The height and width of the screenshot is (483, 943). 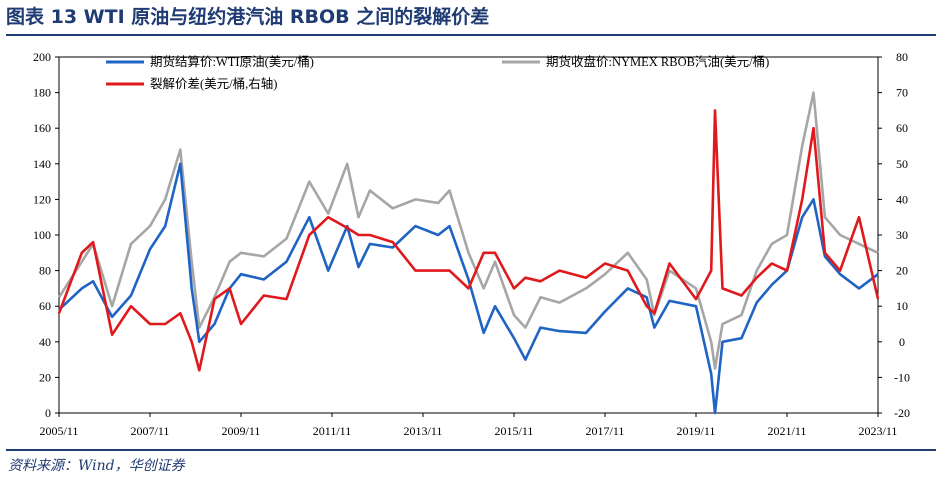 I want to click on right-tick-label: 70, so click(x=902, y=93).